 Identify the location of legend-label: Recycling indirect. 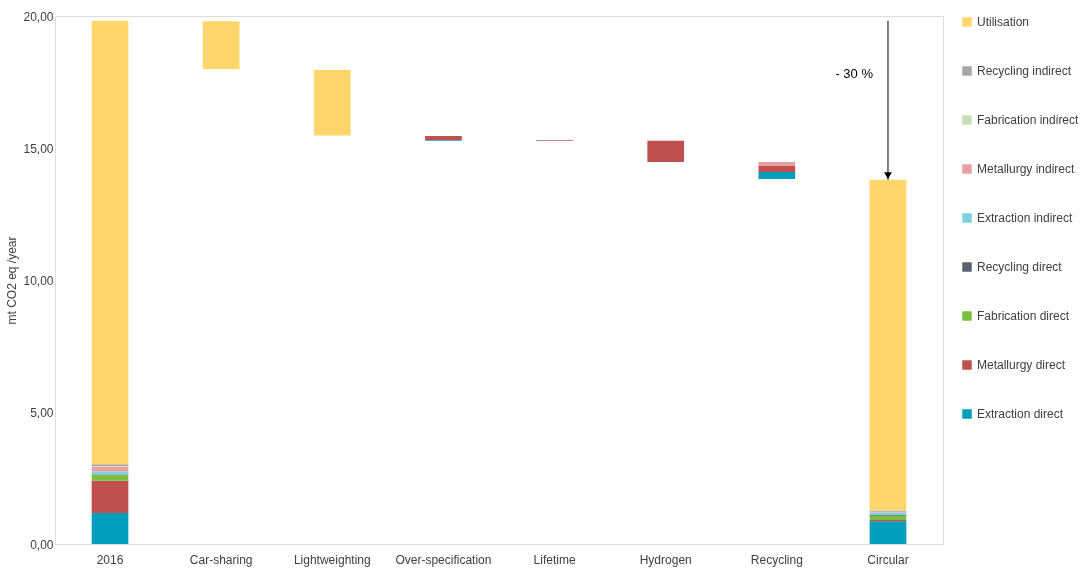
(1024, 71).